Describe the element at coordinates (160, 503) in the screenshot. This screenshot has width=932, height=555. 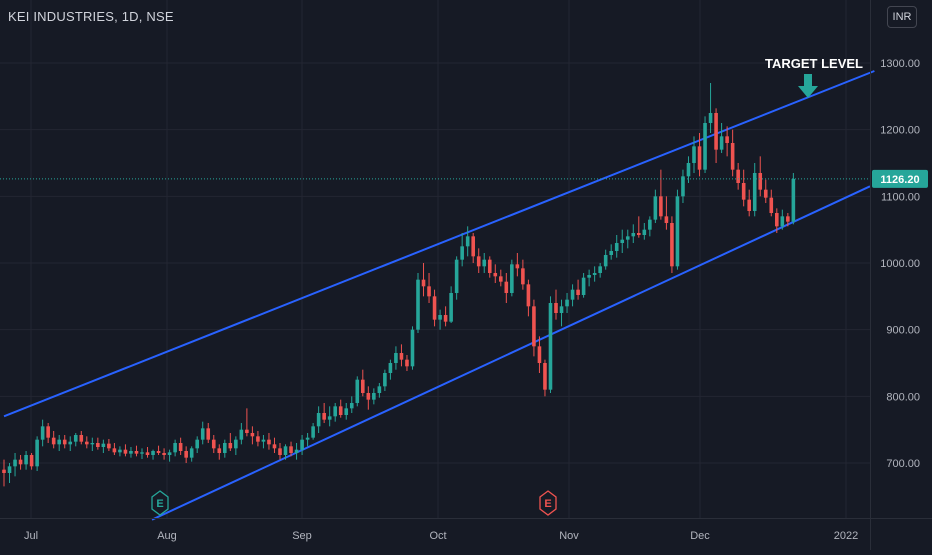
I see `earnings-event-marker: E` at that location.